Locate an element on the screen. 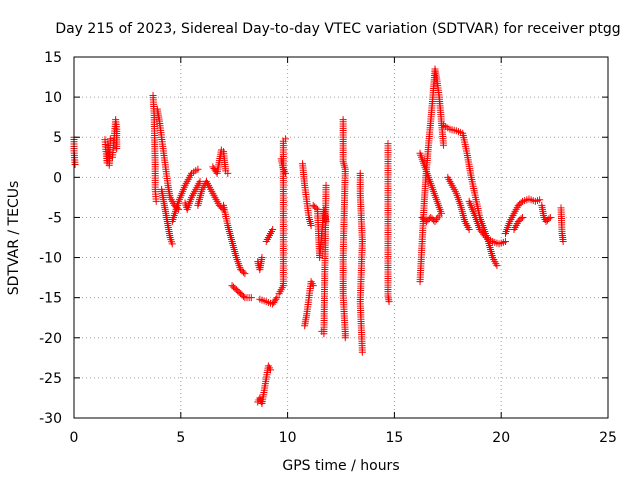 This screenshot has height=480, width=640. series-s20 is located at coordinates (309, 304).